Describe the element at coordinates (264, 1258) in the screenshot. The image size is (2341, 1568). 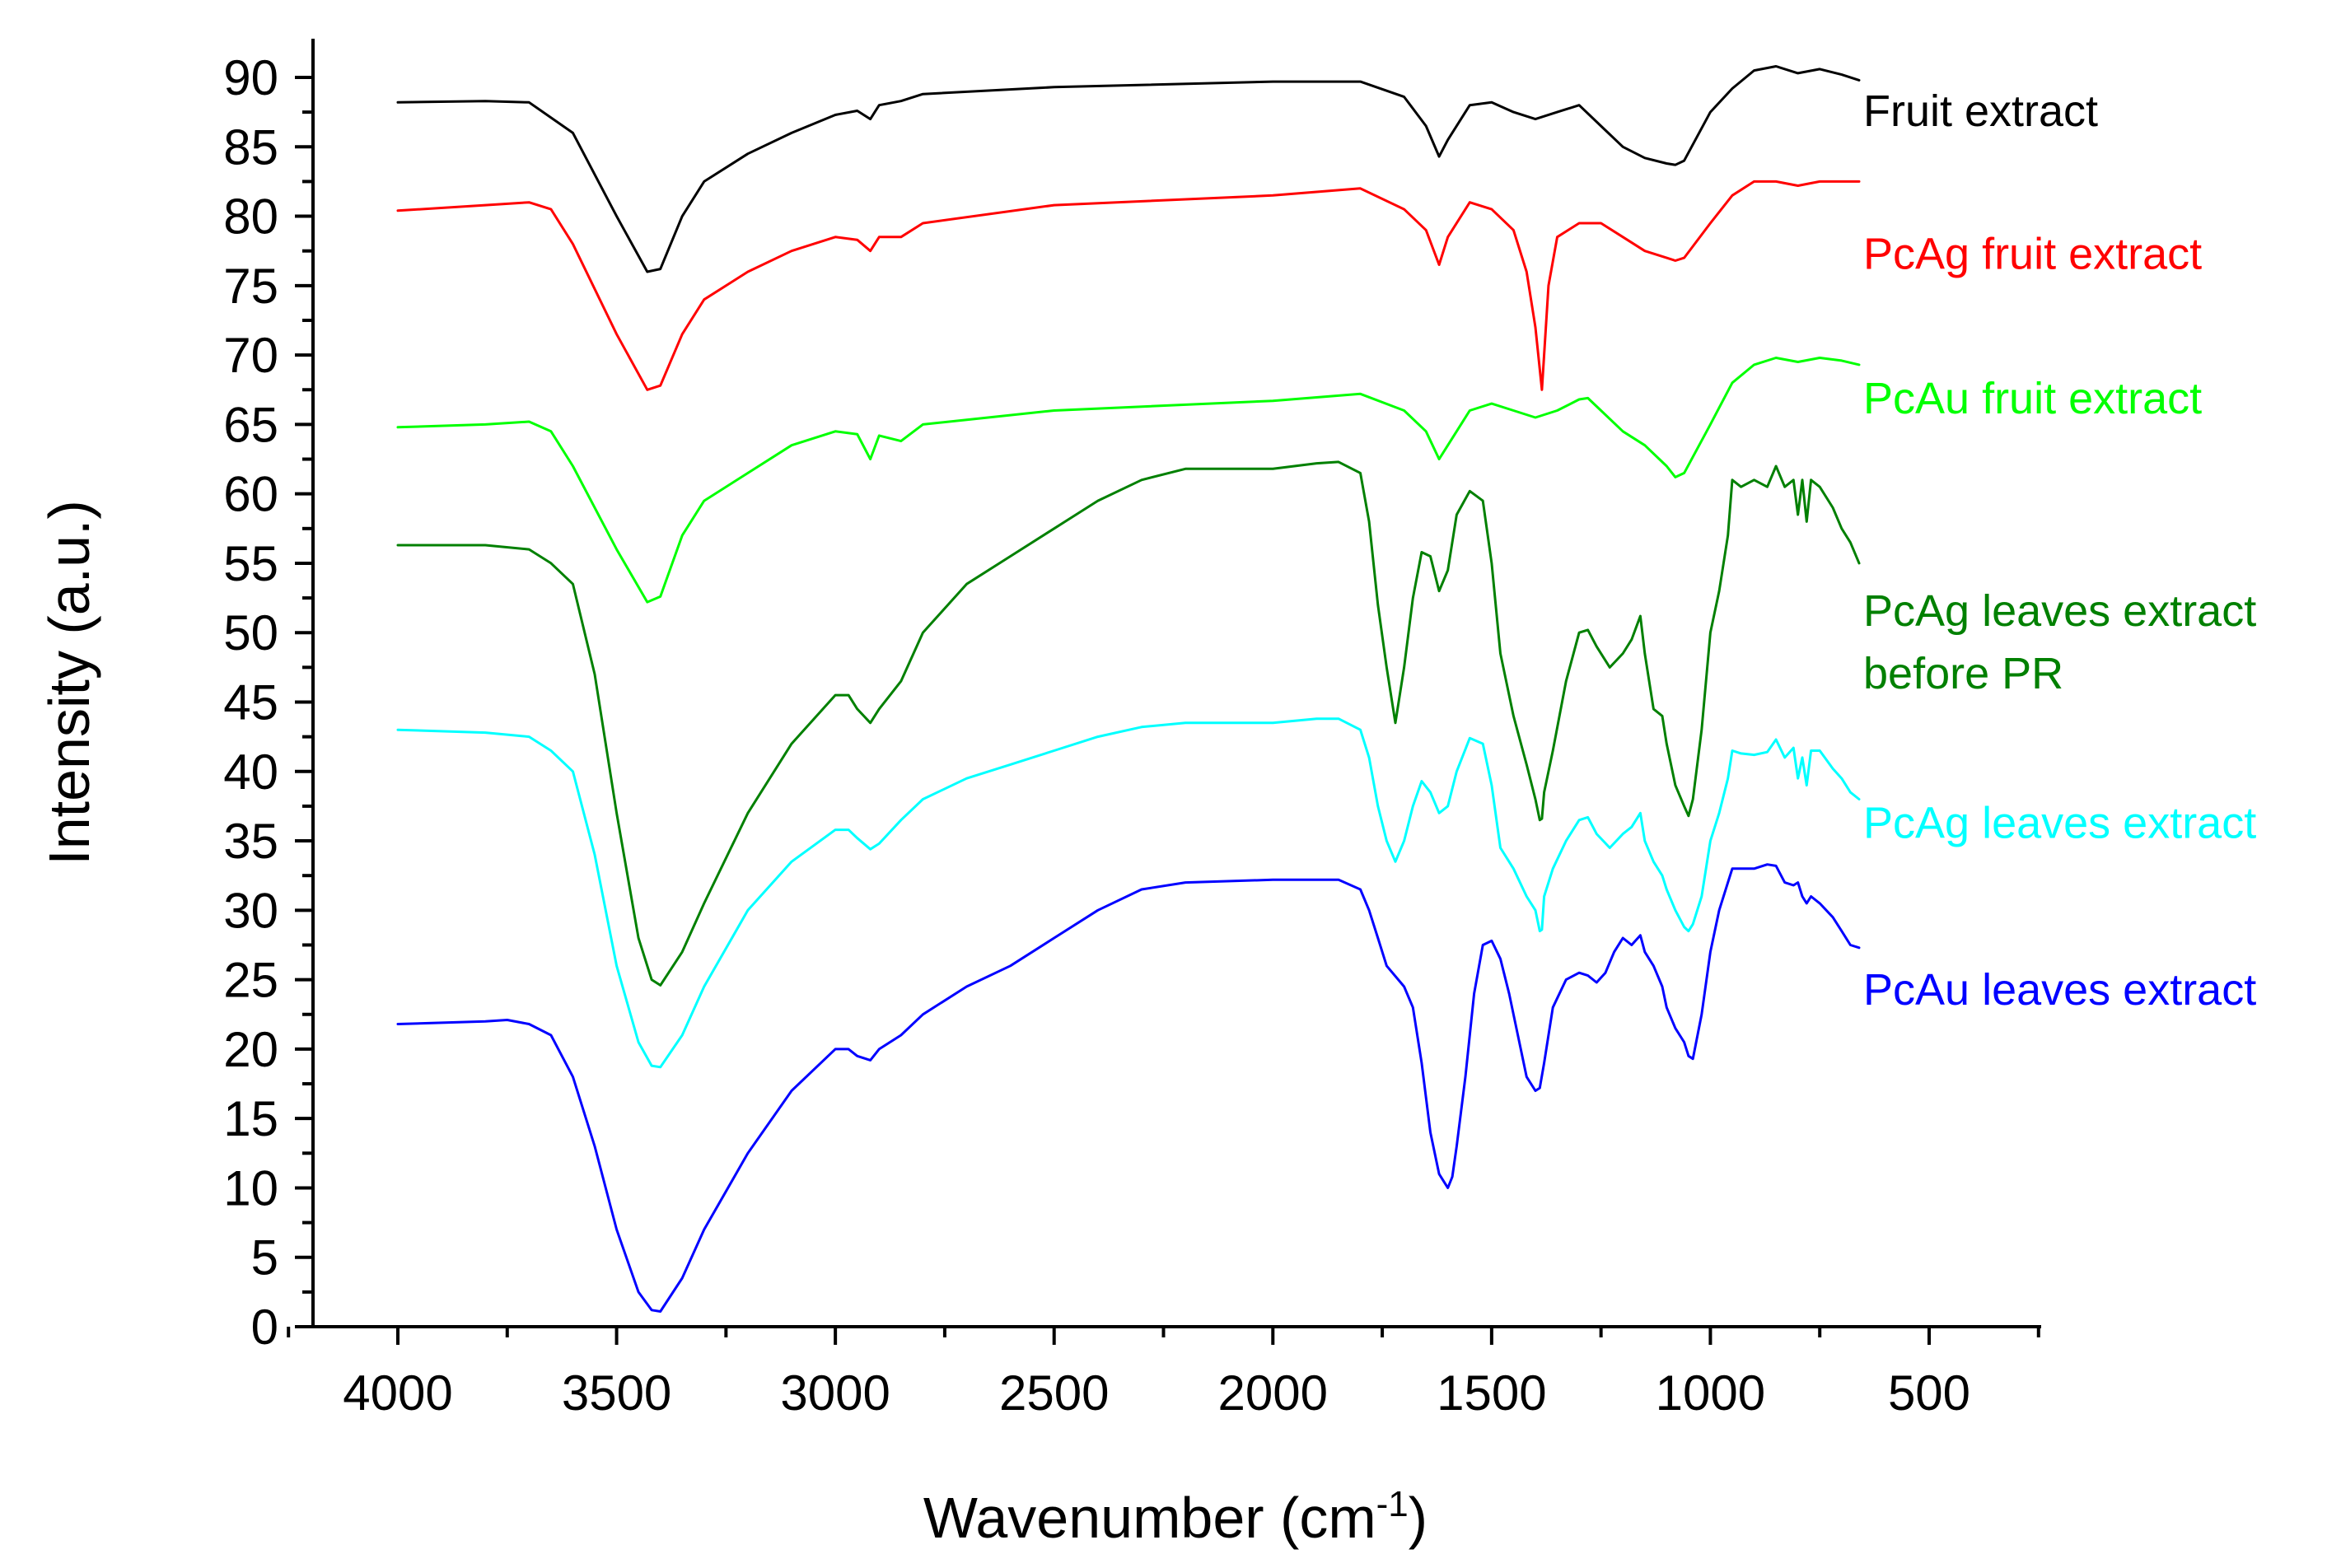
I see `y-tick-label: 5` at that location.